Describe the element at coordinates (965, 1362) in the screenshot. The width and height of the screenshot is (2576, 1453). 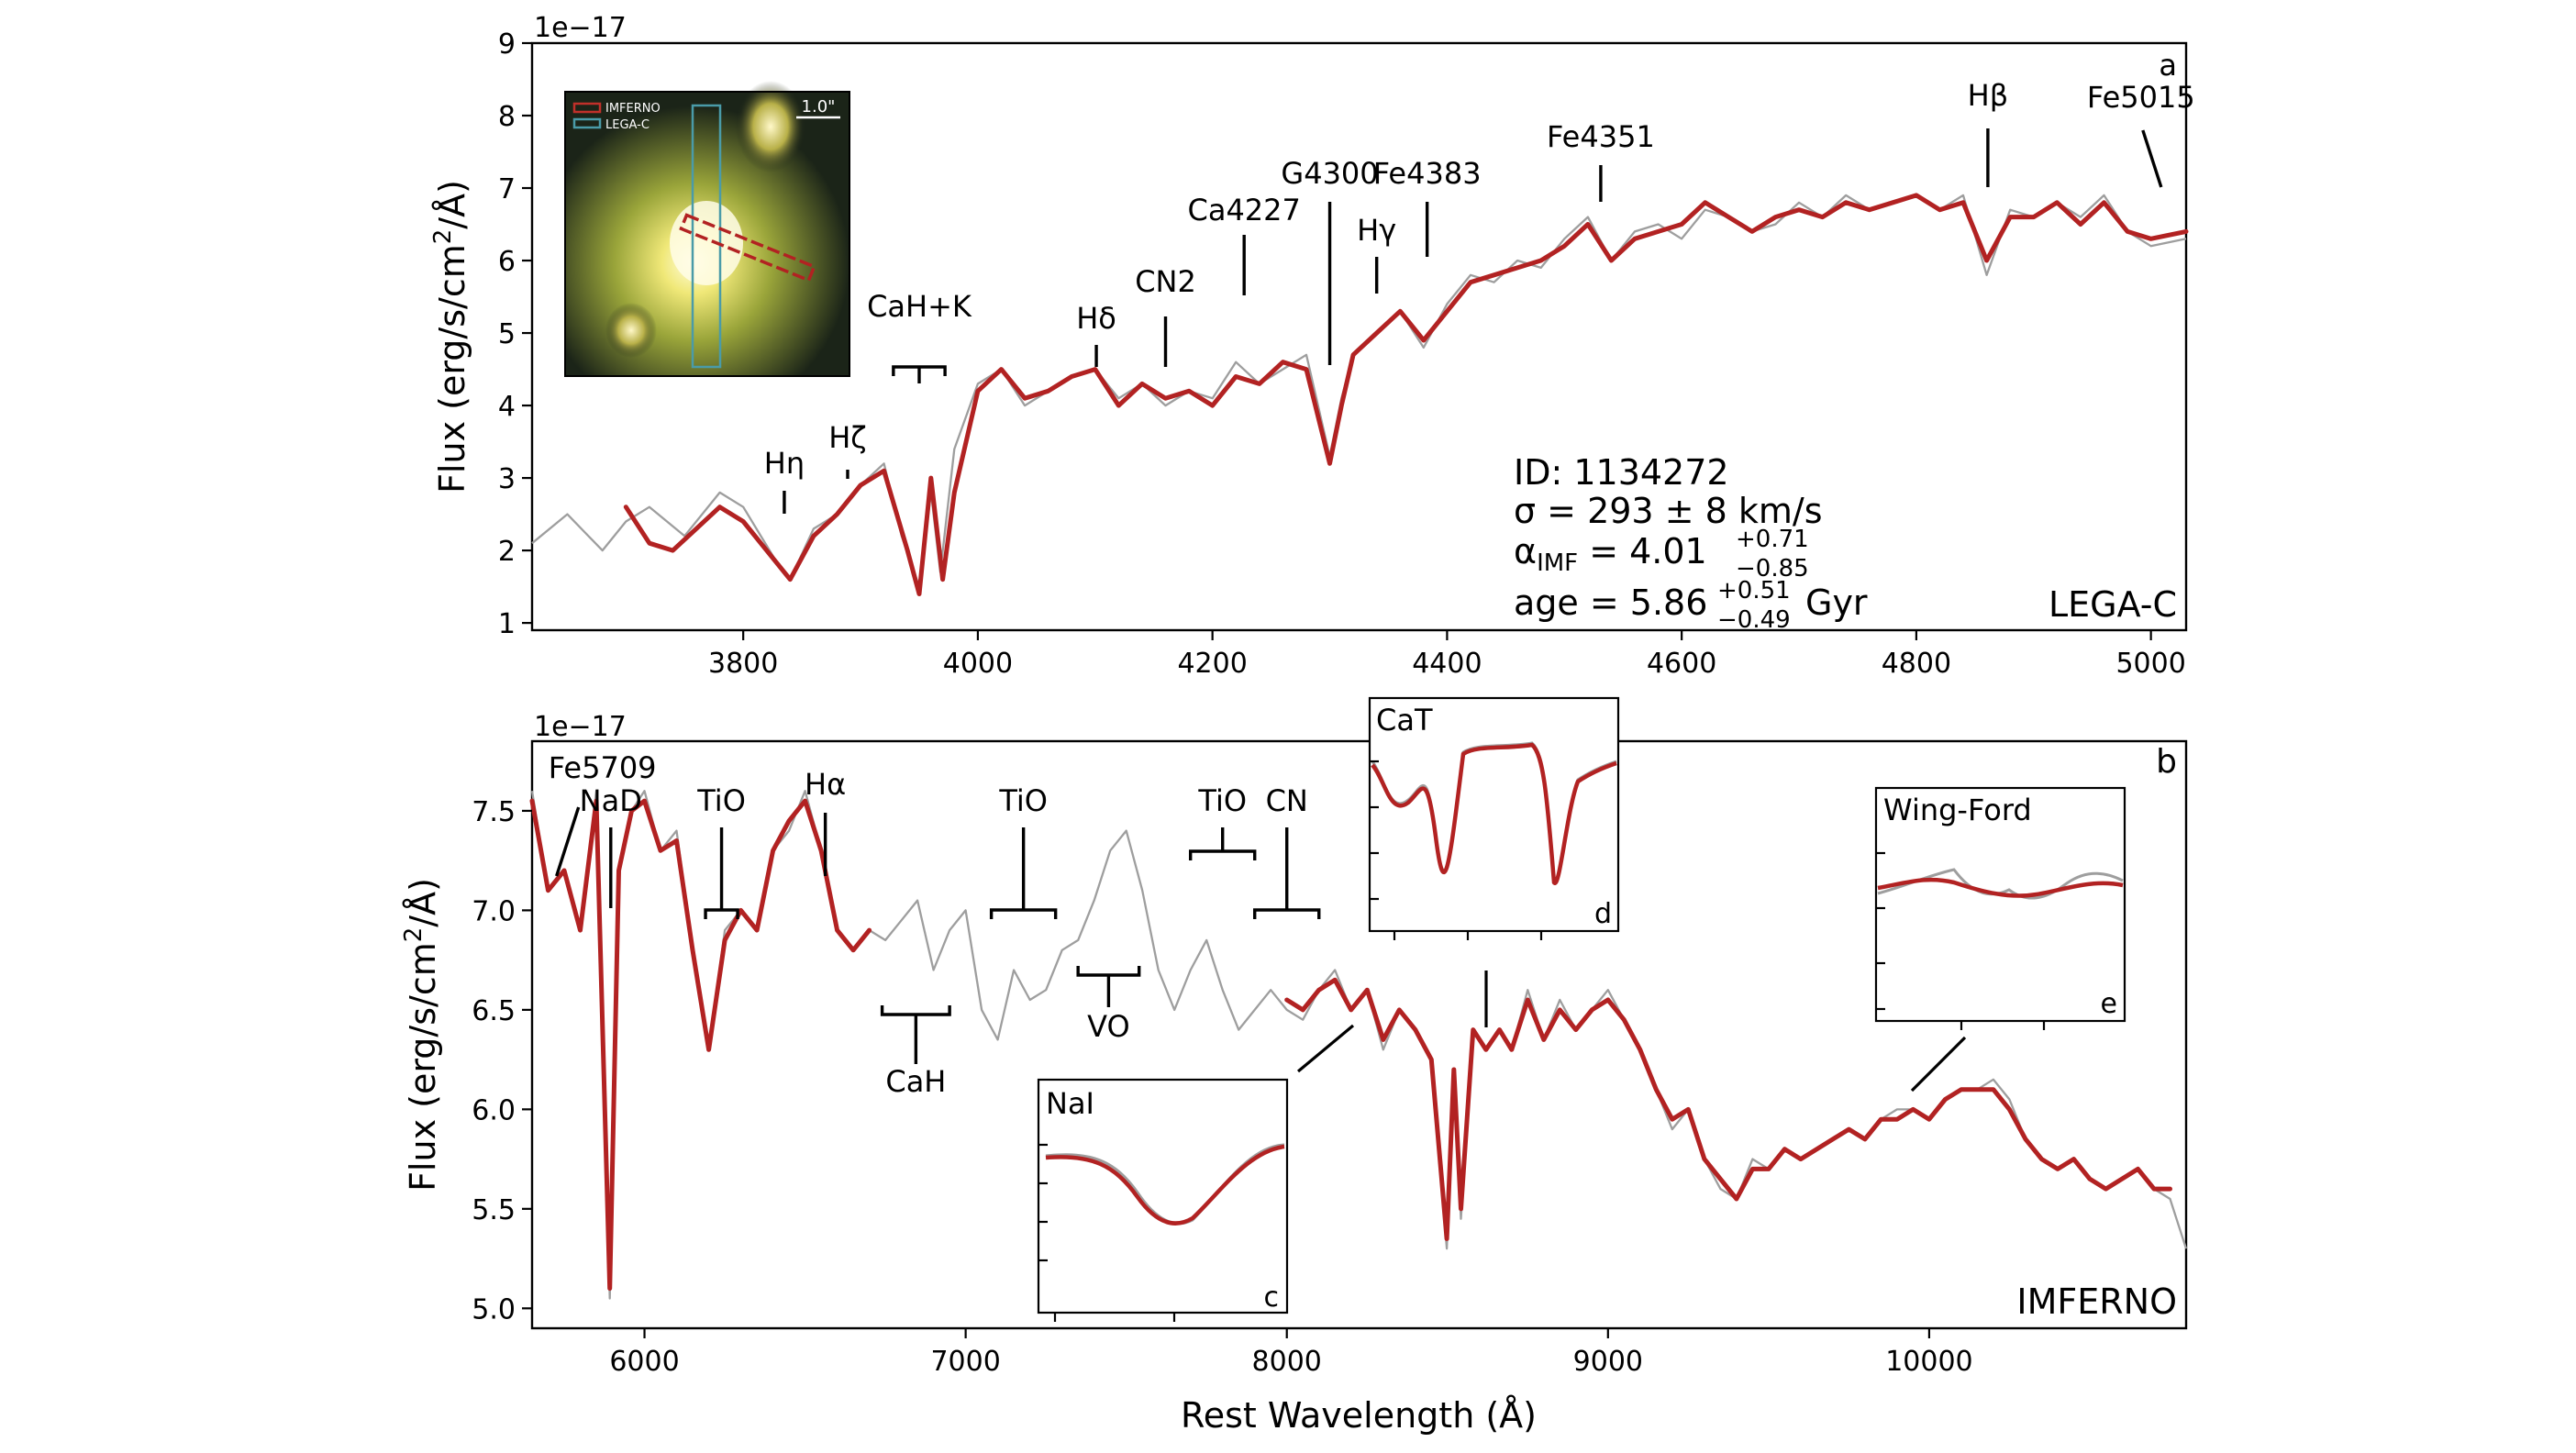
I see `bot-xtick-label: 7000` at that location.